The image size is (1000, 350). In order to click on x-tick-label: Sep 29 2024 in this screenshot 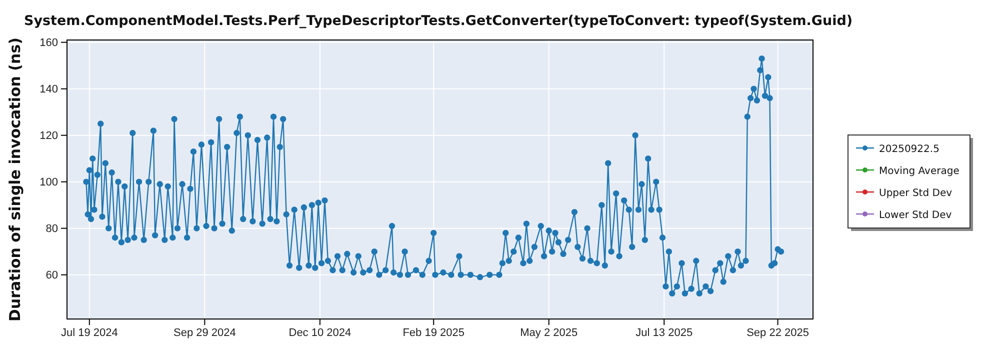, I will do `click(204, 332)`.